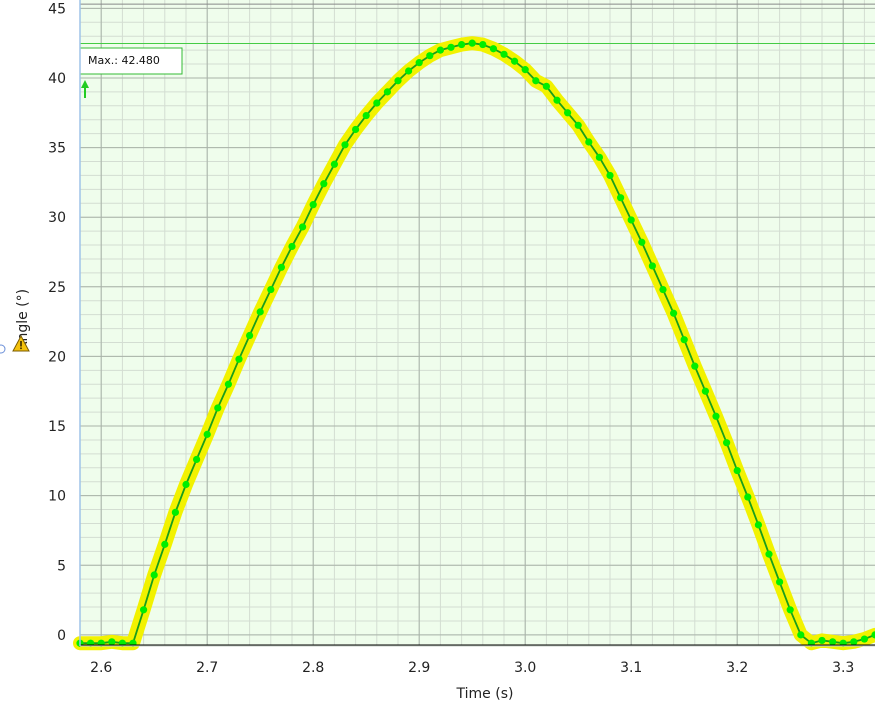  Describe the element at coordinates (85, 89) in the screenshot. I see `max-arrow-icon` at that location.